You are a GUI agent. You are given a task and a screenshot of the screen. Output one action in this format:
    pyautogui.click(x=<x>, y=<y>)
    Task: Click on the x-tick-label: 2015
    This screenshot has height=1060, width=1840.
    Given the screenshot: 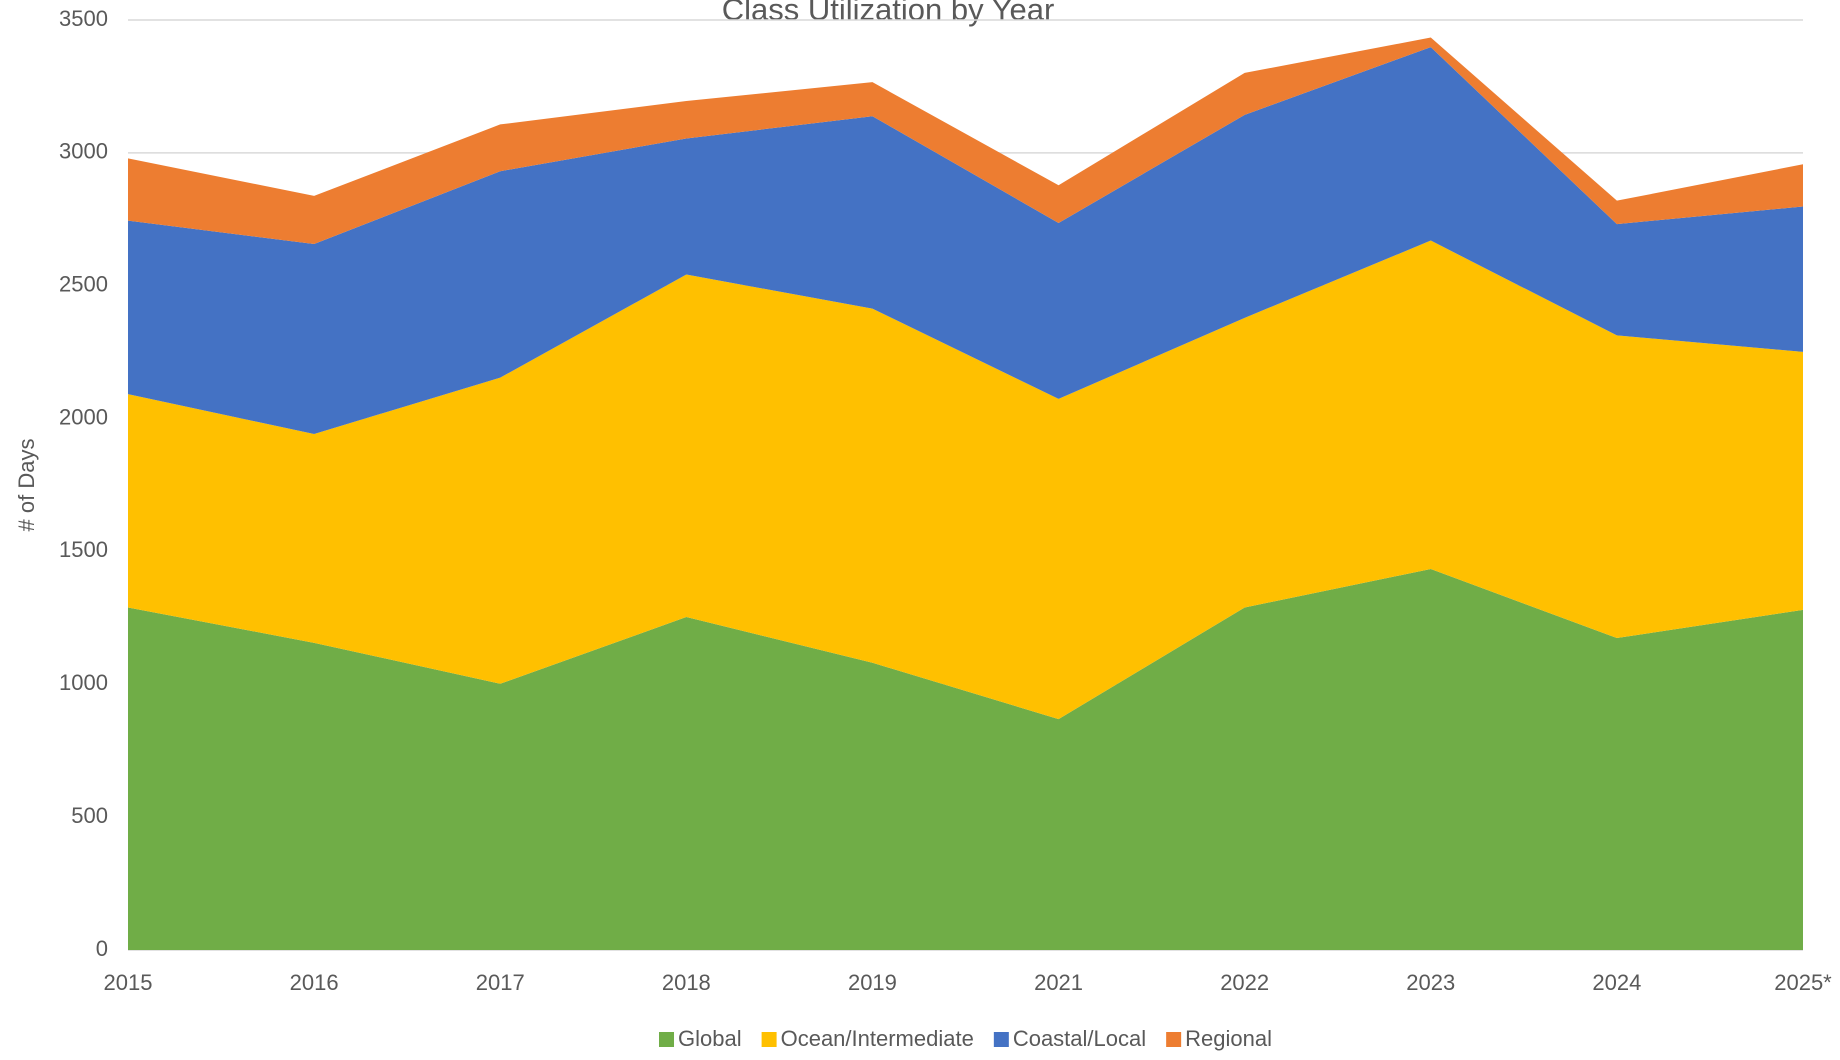 What is the action you would take?
    pyautogui.click(x=128, y=982)
    